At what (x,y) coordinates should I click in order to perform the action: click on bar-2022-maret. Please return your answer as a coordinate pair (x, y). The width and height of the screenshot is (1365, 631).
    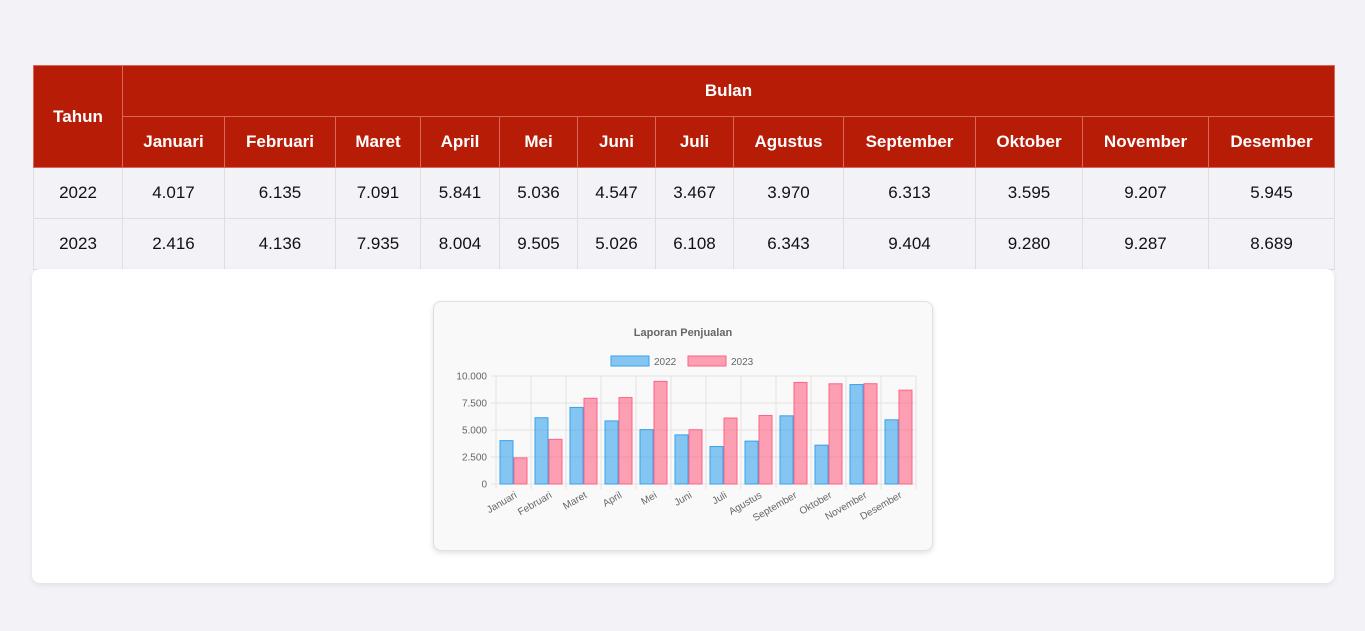
    Looking at the image, I should click on (576, 445).